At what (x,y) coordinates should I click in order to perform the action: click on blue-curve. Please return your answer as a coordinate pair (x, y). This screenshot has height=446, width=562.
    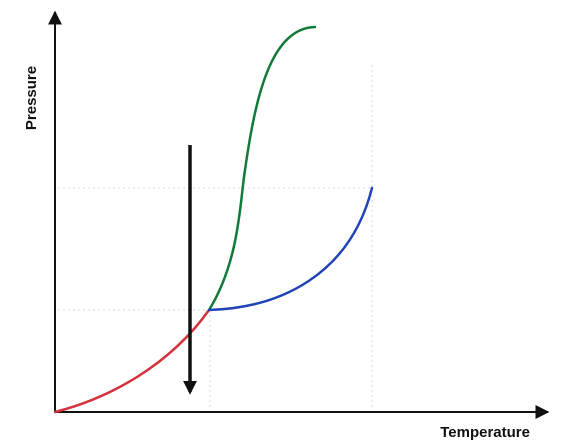
    Looking at the image, I should click on (290, 249).